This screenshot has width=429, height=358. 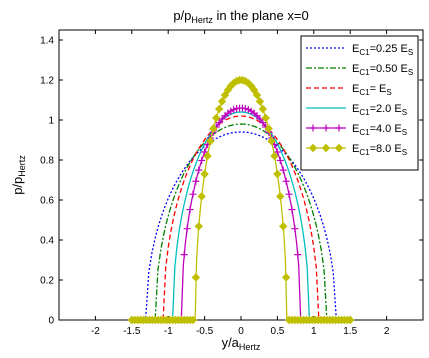 What do you see at coordinates (250, 347) in the screenshot?
I see `x-axis-label-sub: Hertz` at bounding box center [250, 347].